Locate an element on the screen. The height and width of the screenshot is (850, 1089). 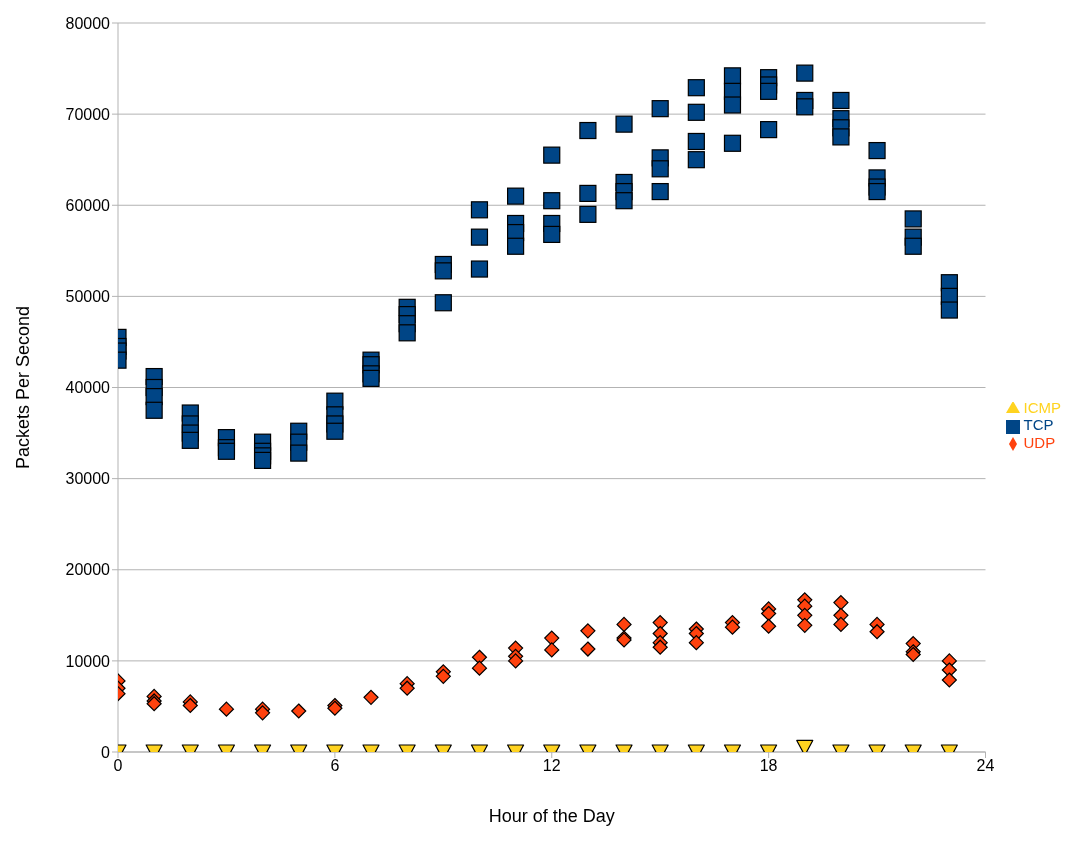
x-tick-label: 12 is located at coordinates (551, 766).